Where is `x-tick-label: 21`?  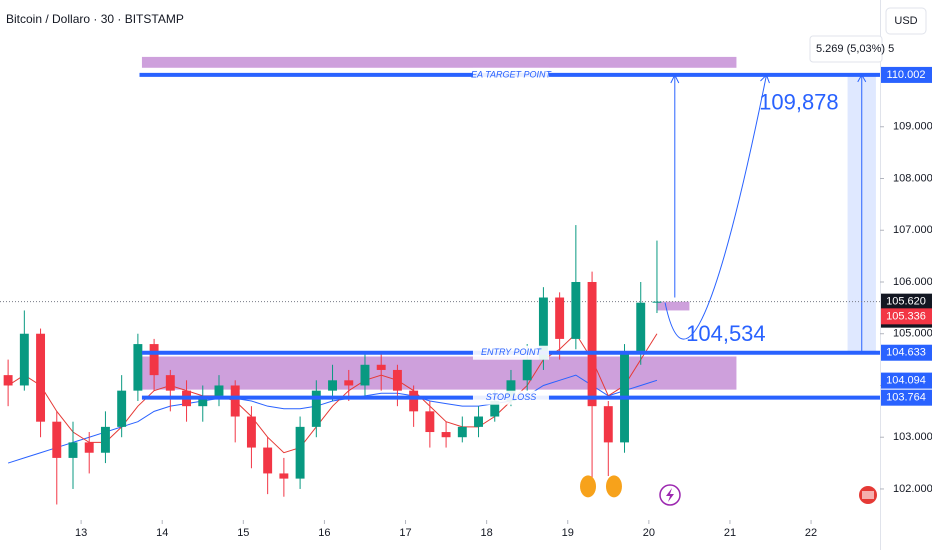 x-tick-label: 21 is located at coordinates (730, 533).